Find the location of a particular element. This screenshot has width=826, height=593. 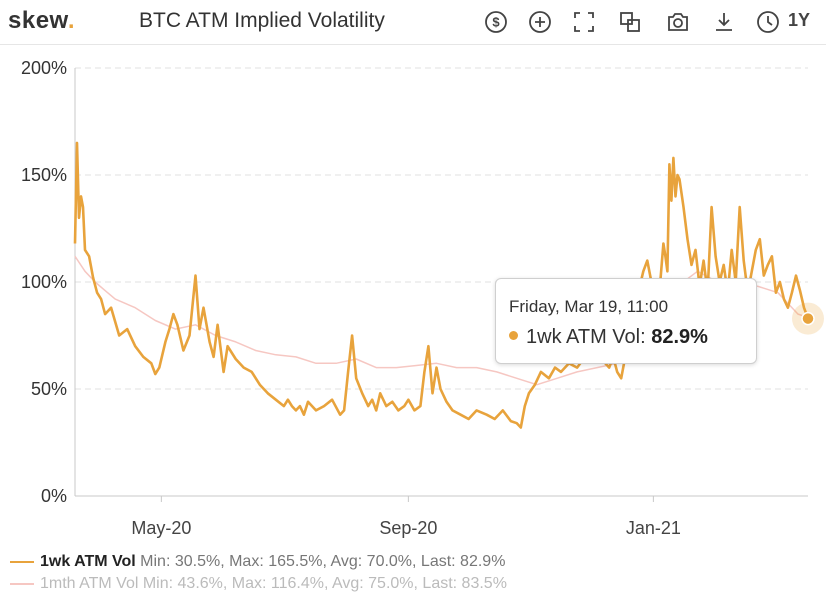

currency-button: $ is located at coordinates (496, 22).